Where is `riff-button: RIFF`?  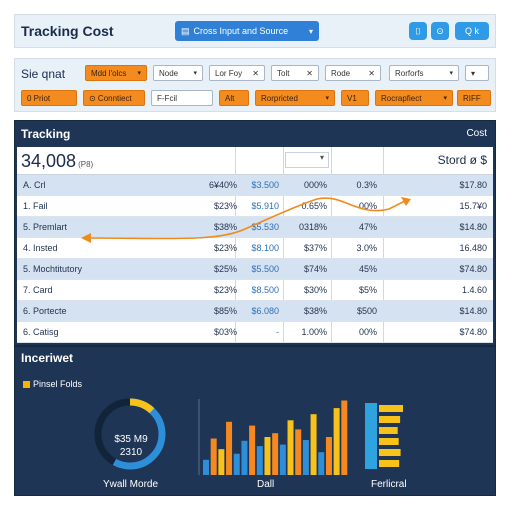
riff-button: RIFF is located at coordinates (474, 98).